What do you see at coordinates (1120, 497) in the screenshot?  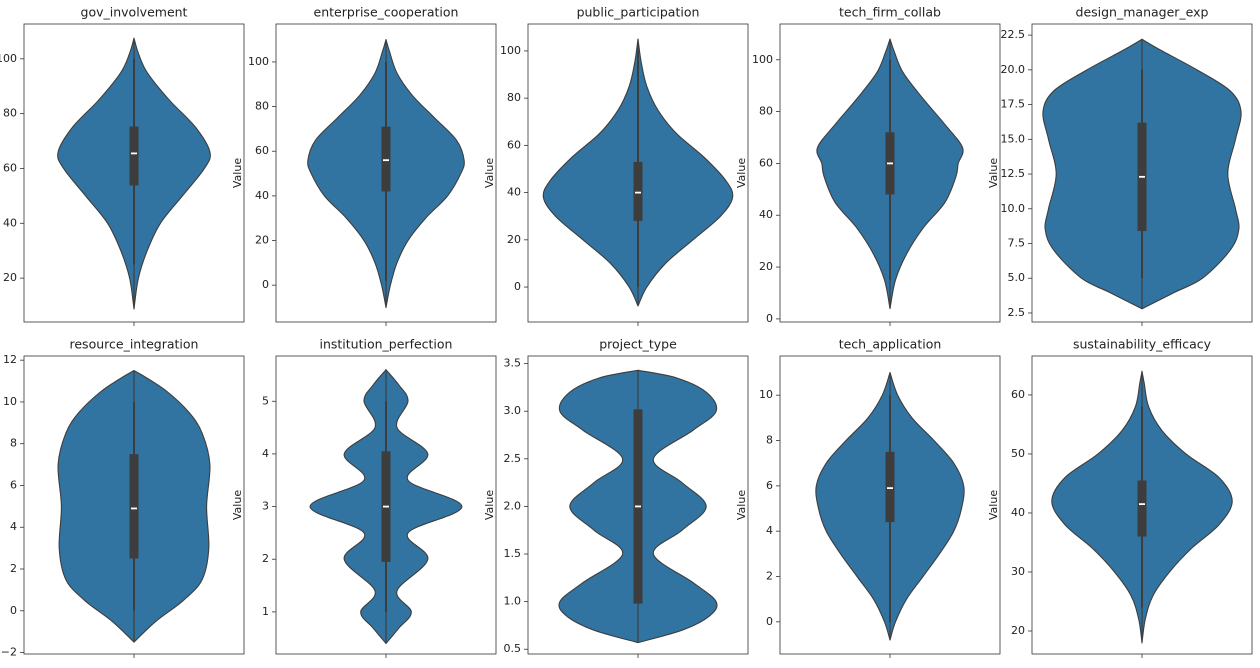 I see `subplot: sustainability_efficacy Value 20 30 40 50 60` at bounding box center [1120, 497].